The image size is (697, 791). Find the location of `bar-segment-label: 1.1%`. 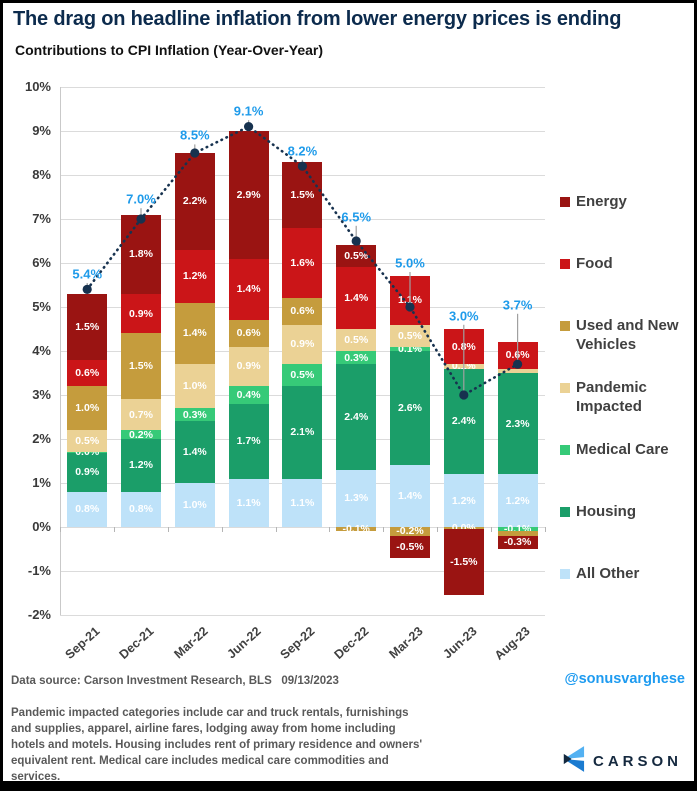

bar-segment-label: 1.1% is located at coordinates (248, 502).